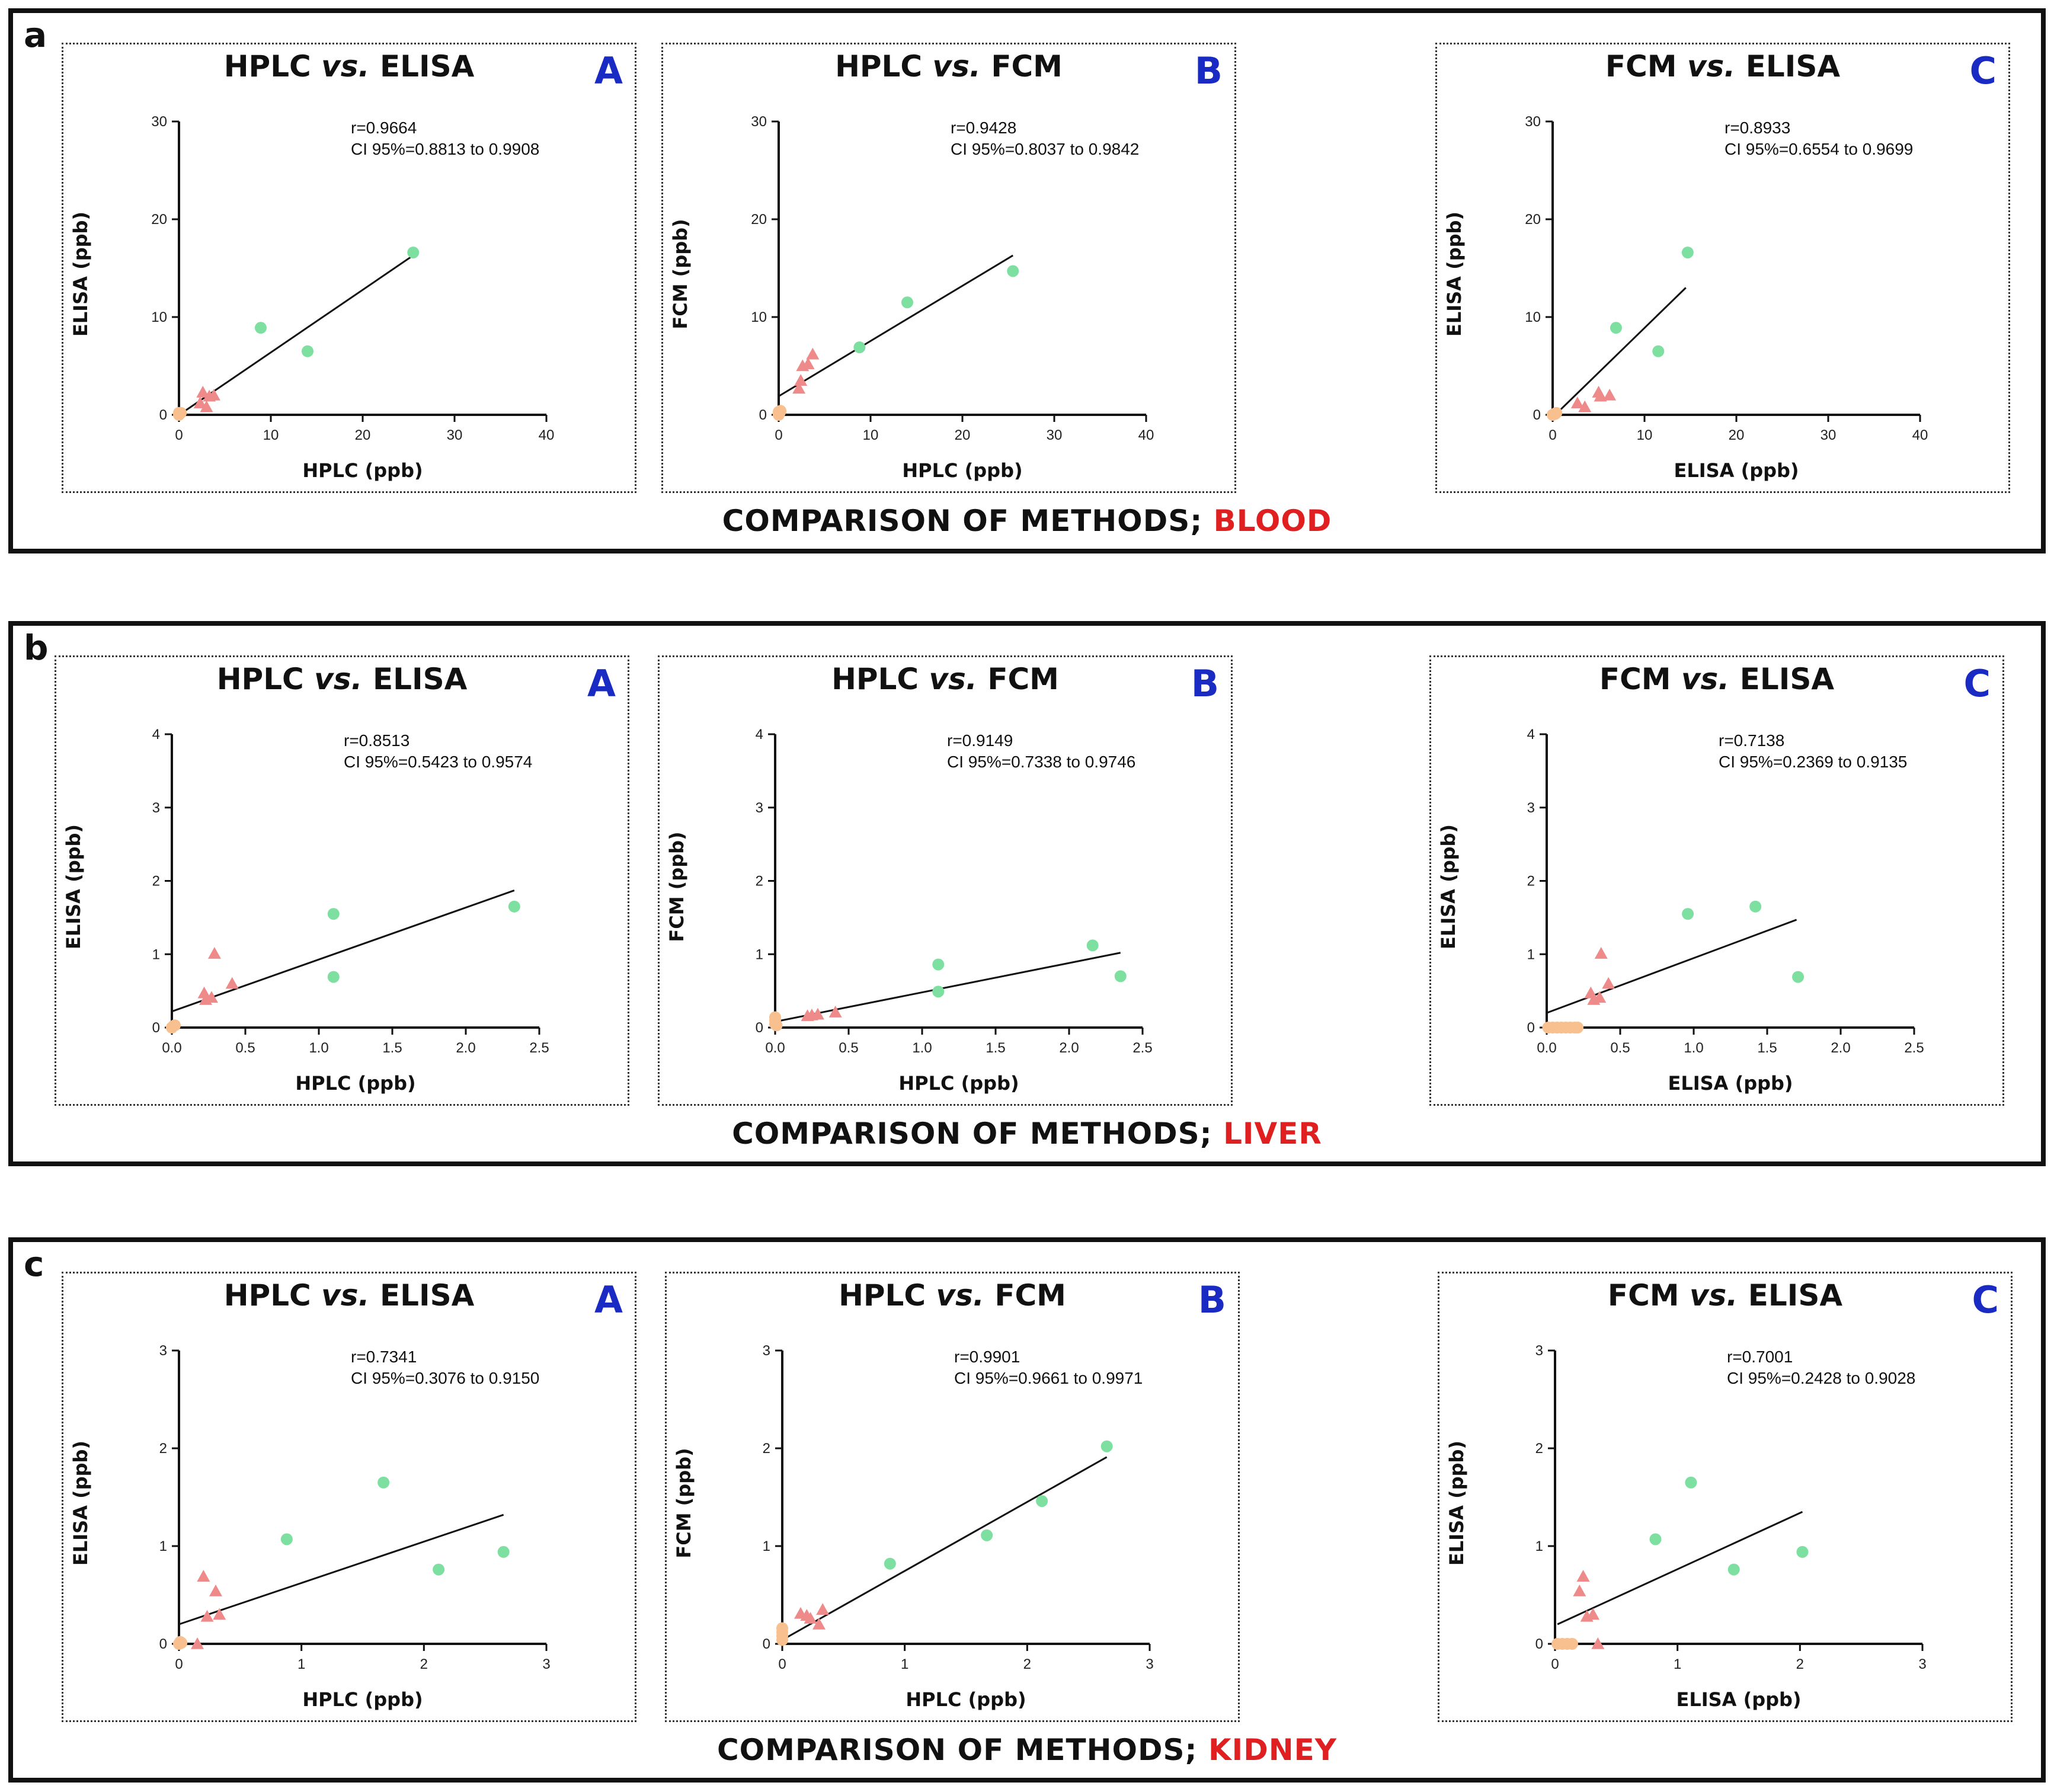 The height and width of the screenshot is (1792, 2054). Describe the element at coordinates (349, 1295) in the screenshot. I see `panel-title: HPLC vs. ELISA` at that location.